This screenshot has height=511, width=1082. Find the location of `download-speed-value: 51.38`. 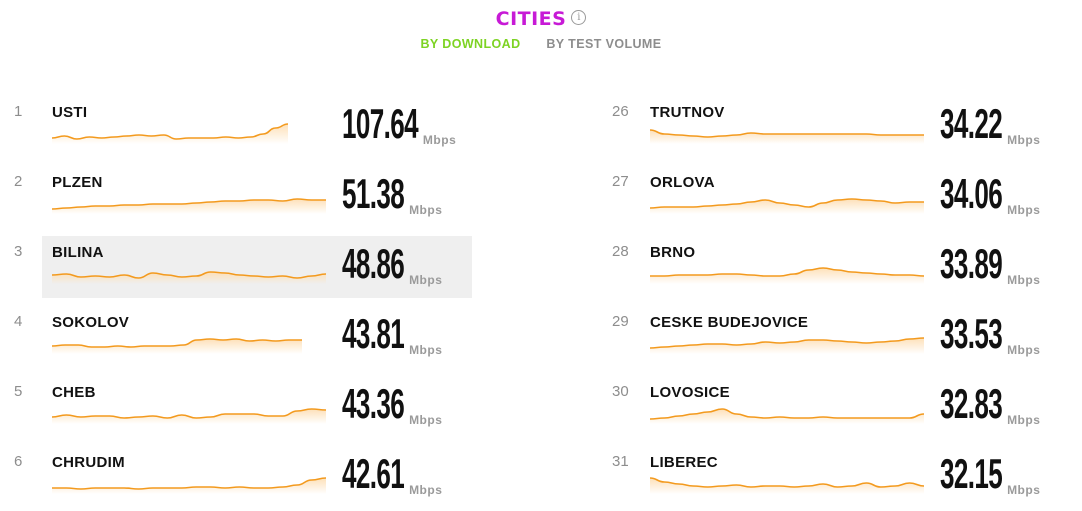

download-speed-value: 51.38 is located at coordinates (373, 193).